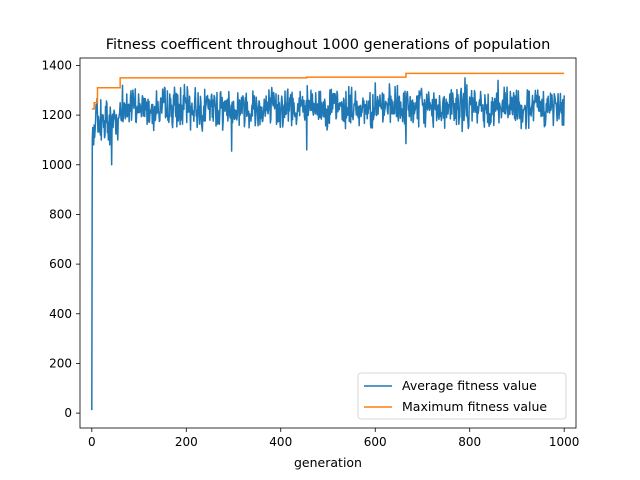 Image resolution: width=640 pixels, height=480 pixels. Describe the element at coordinates (469, 385) in the screenshot. I see `legend-label-average: Average fitness value` at that location.